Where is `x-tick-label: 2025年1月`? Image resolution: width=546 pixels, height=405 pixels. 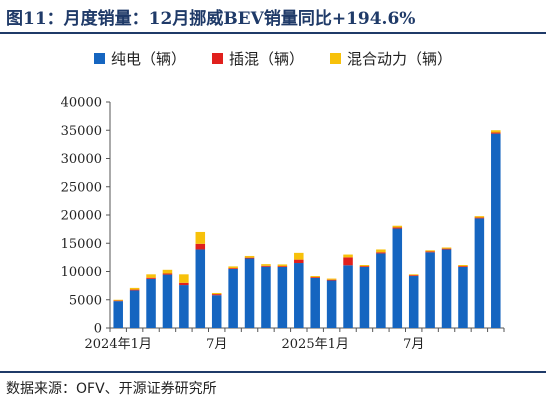 x-tick-label: 2025年1月 is located at coordinates (315, 344).